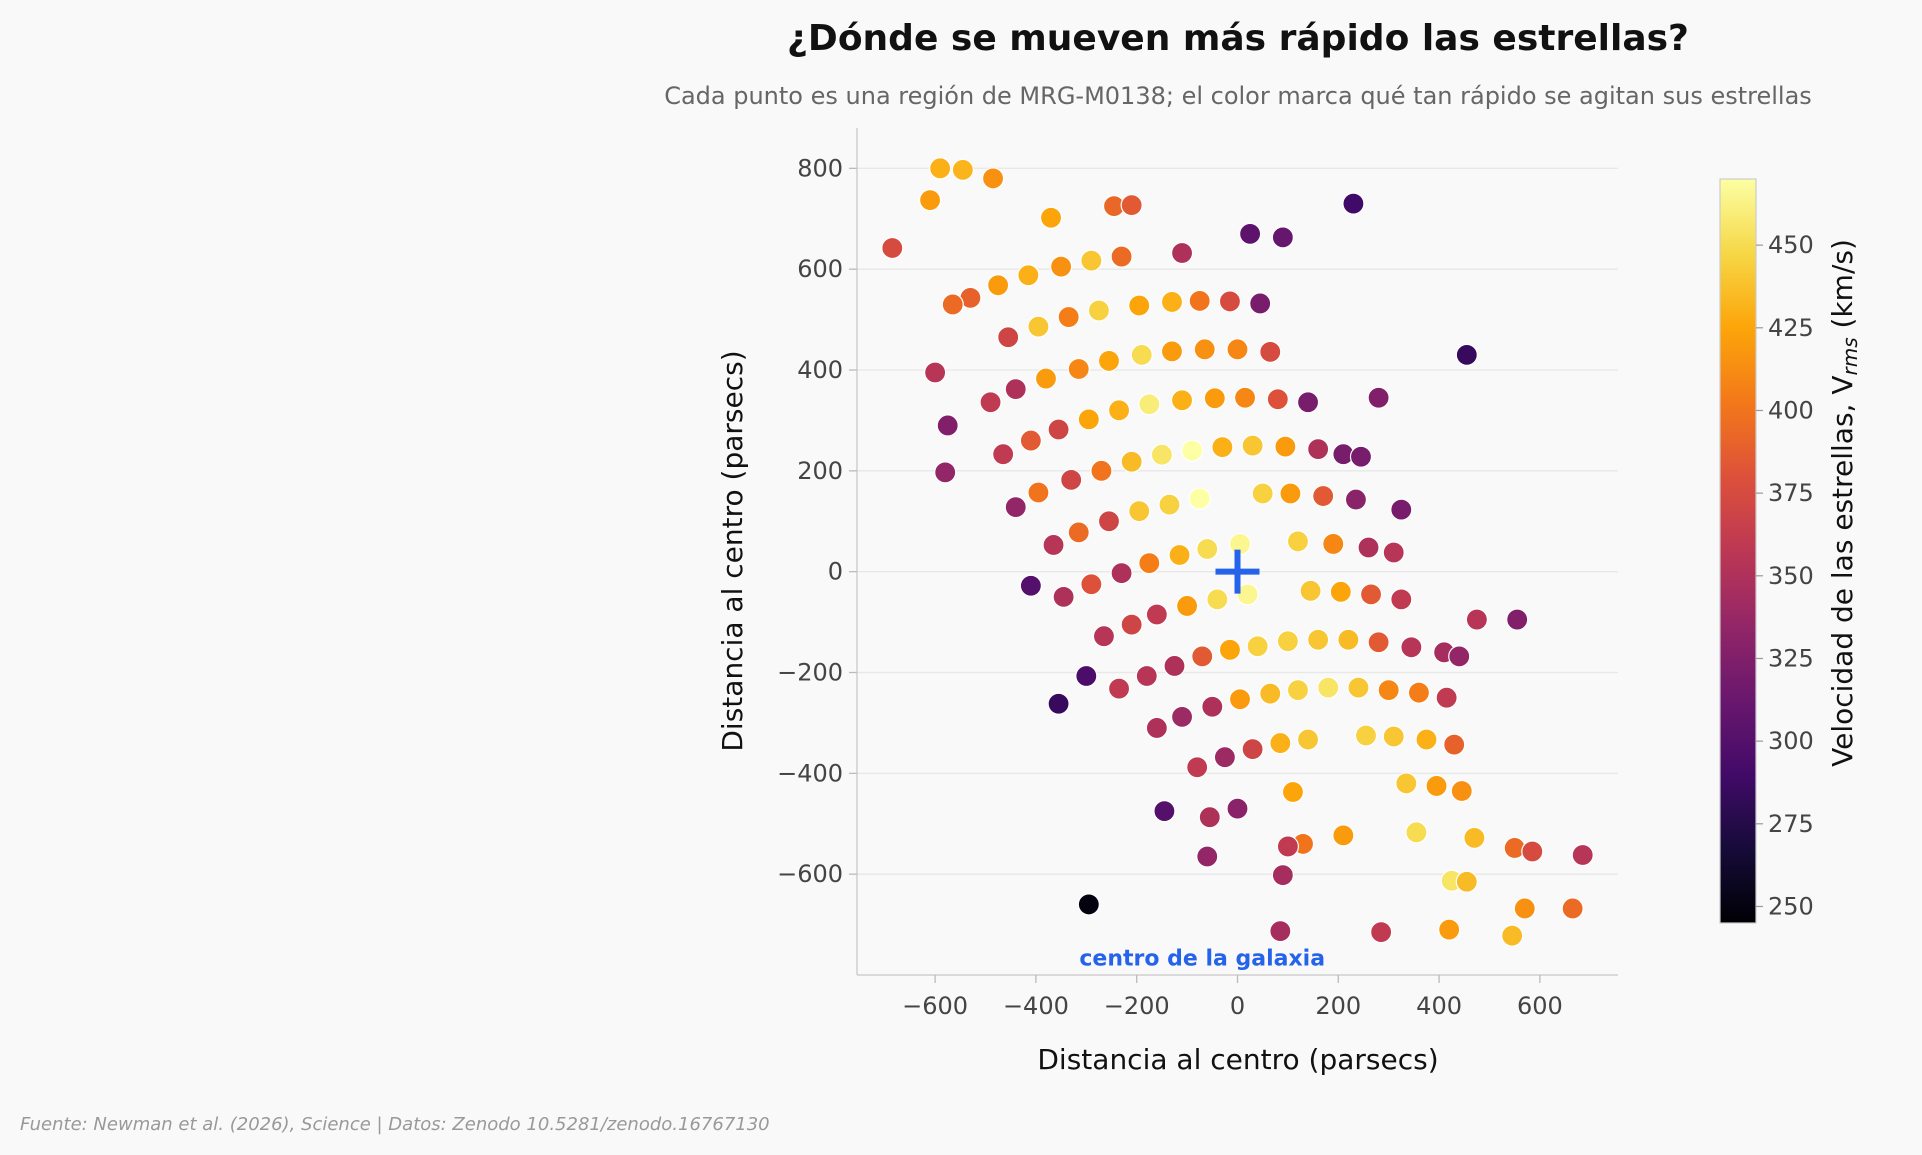  What do you see at coordinates (835, 572) in the screenshot?
I see `y-tick-label: 0` at bounding box center [835, 572].